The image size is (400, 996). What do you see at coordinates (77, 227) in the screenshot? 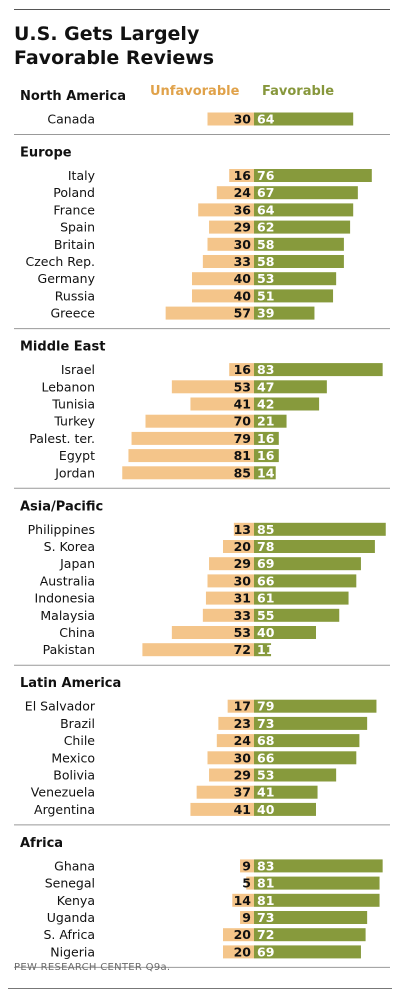
I see `country-label: Spain` at bounding box center [77, 227].